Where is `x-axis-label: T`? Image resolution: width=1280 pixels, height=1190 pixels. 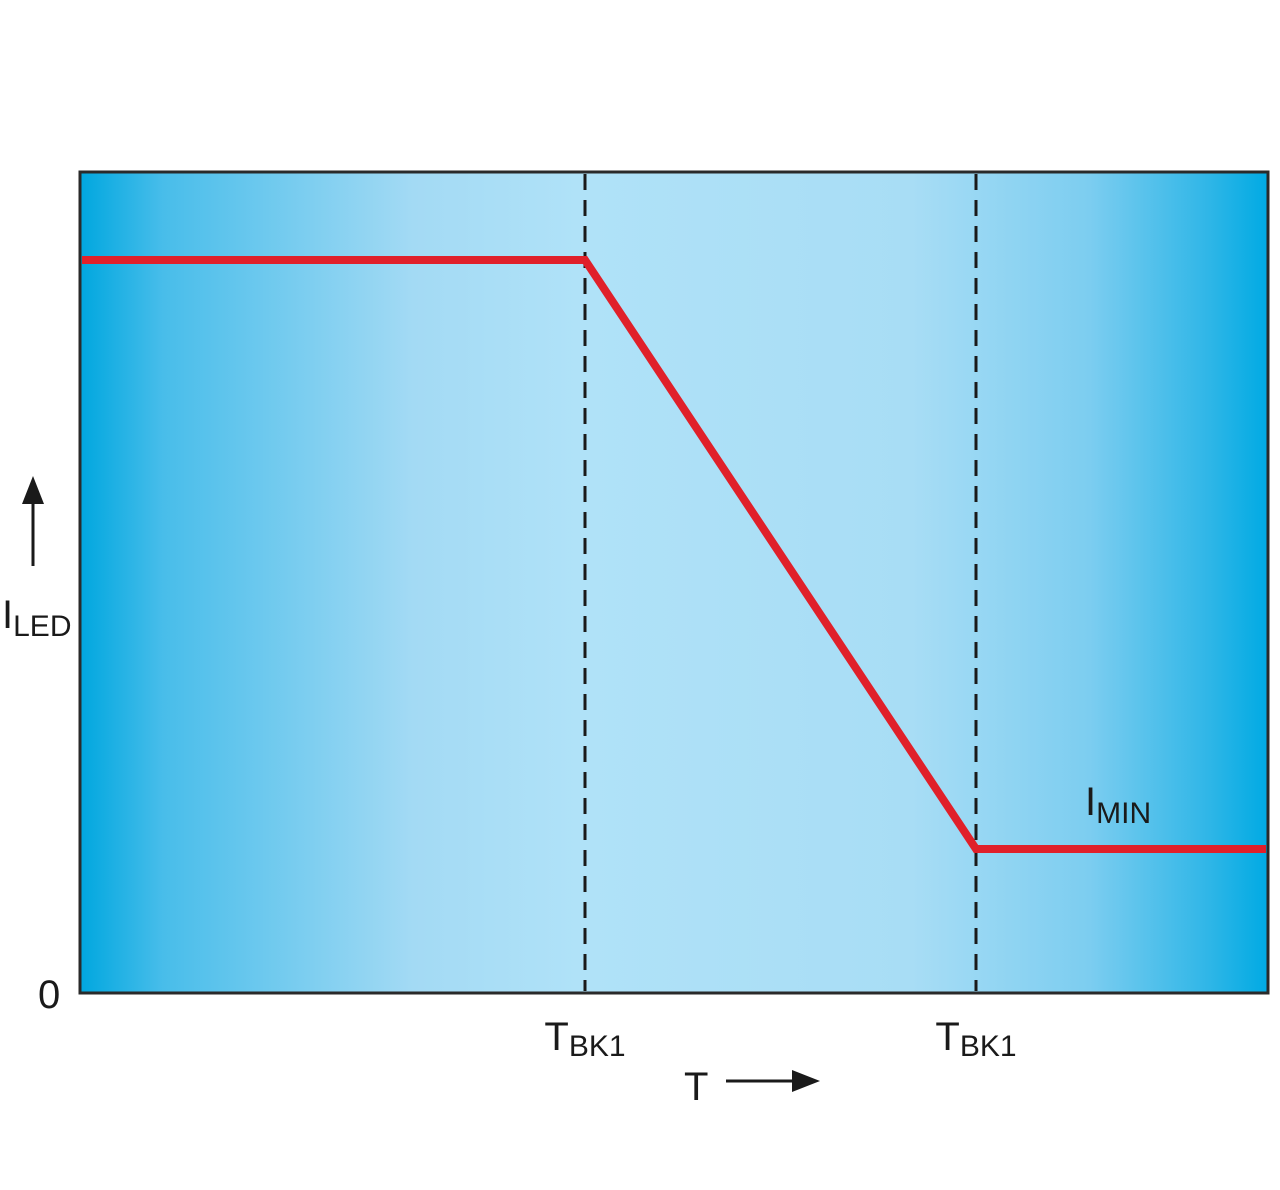 x-axis-label: T is located at coordinates (696, 1087).